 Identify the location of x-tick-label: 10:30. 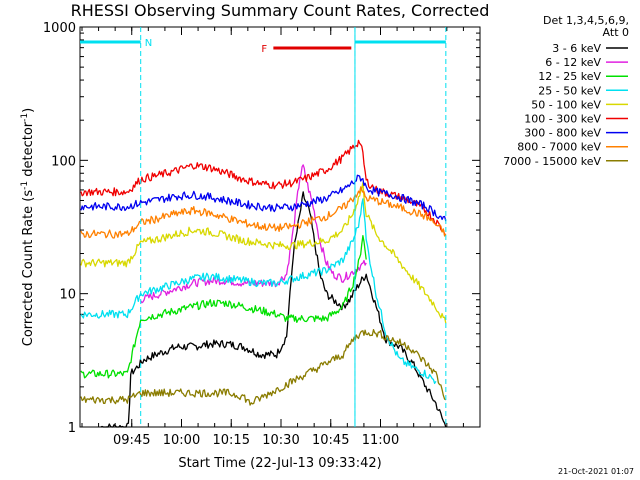
(280, 440).